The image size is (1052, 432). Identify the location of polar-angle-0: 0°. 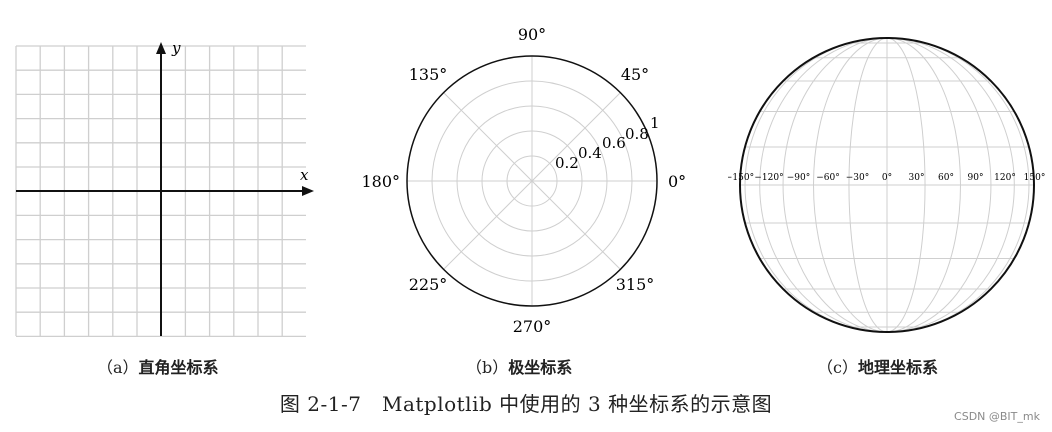
(677, 181).